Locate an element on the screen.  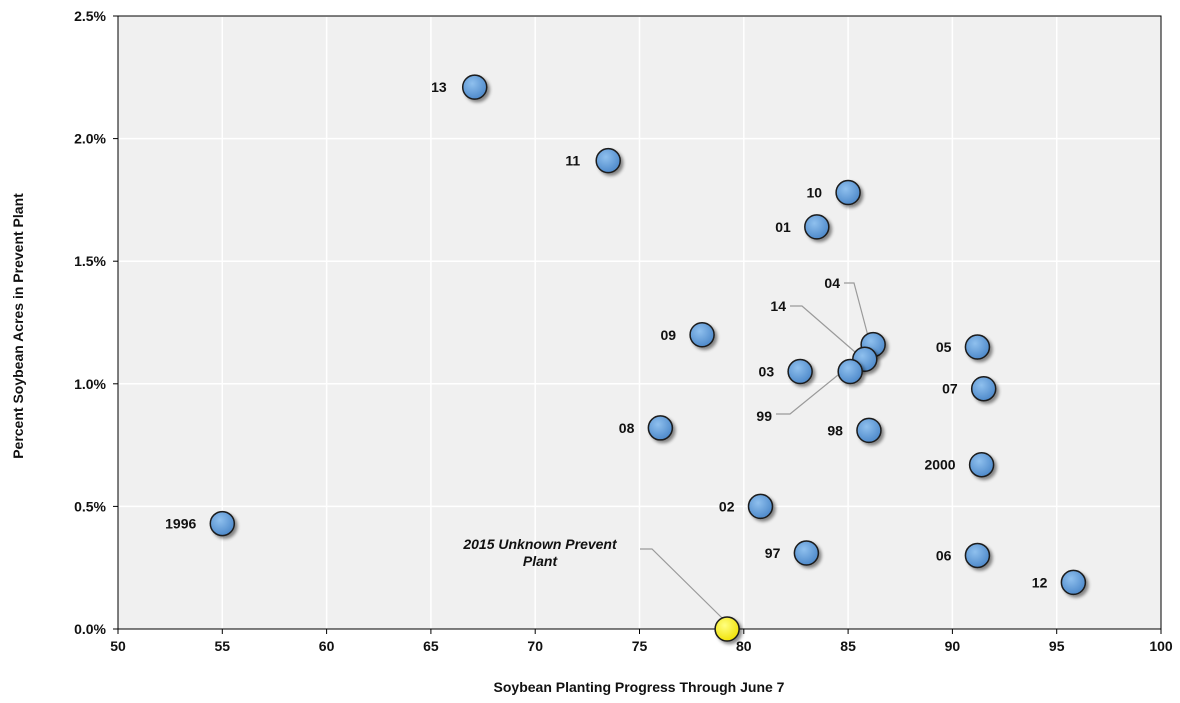
point-label: 07 is located at coordinates (950, 389).